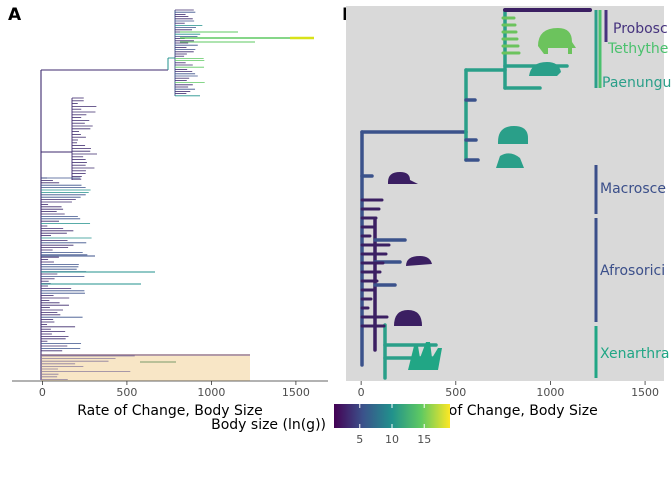  Describe the element at coordinates (145, 367) in the screenshot. I see `panel-a-highlight` at that location.